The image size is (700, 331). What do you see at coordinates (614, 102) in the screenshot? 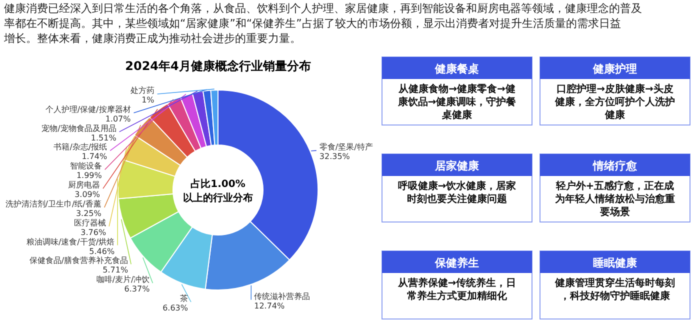
I see `text: 口腔护理→皮肤健康→头皮健康，全方位呵护个人洗护健康` at bounding box center [614, 102].